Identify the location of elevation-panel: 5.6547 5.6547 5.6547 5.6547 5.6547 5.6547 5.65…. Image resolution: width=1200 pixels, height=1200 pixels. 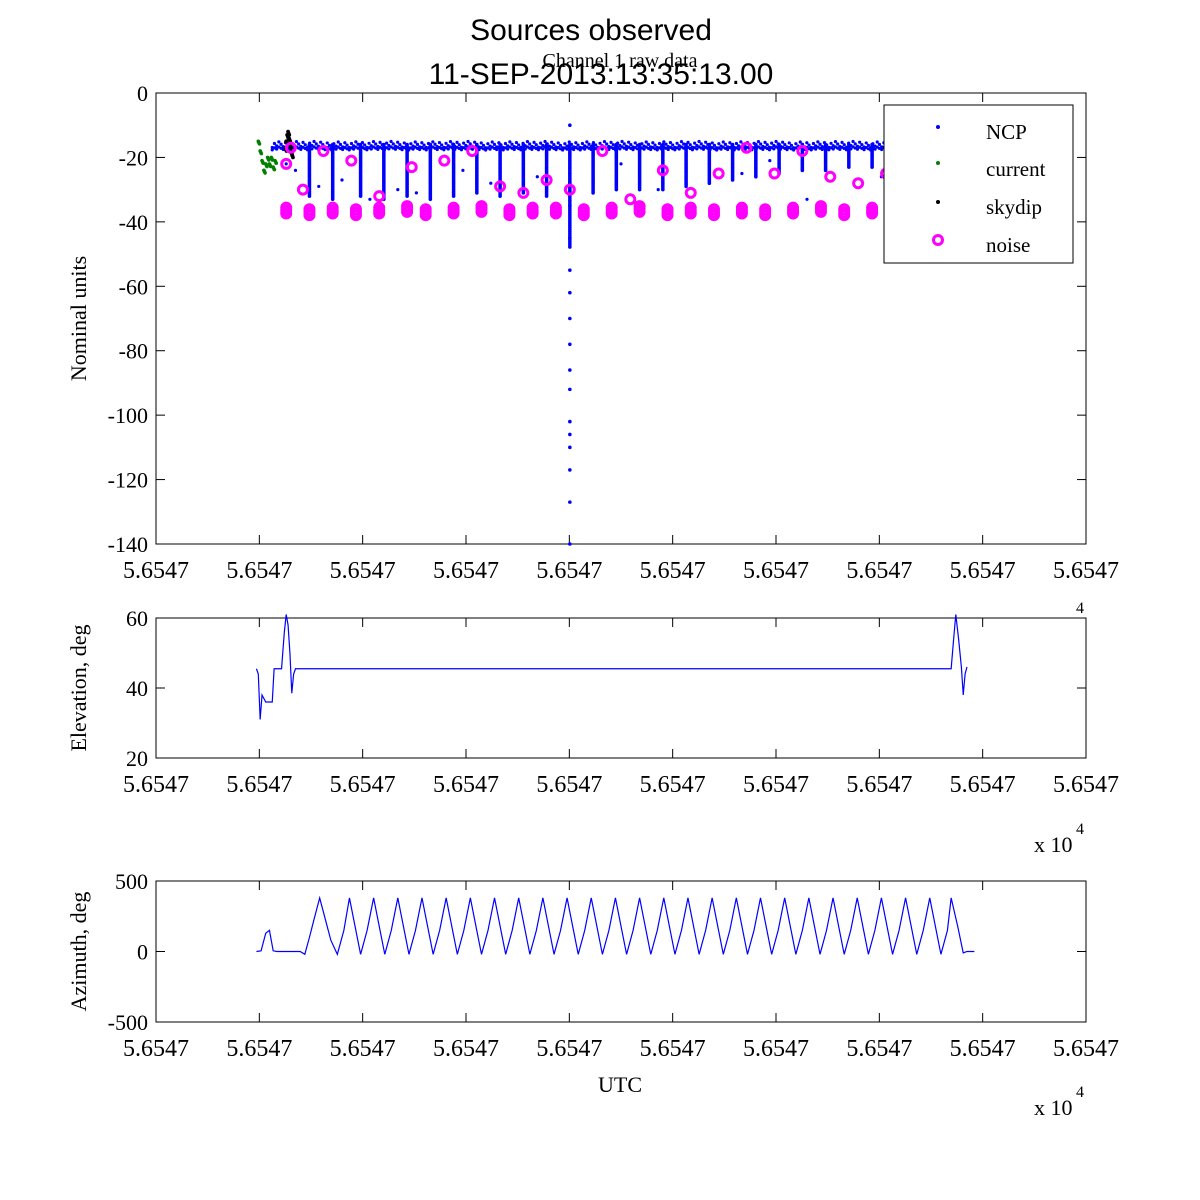
(592, 699).